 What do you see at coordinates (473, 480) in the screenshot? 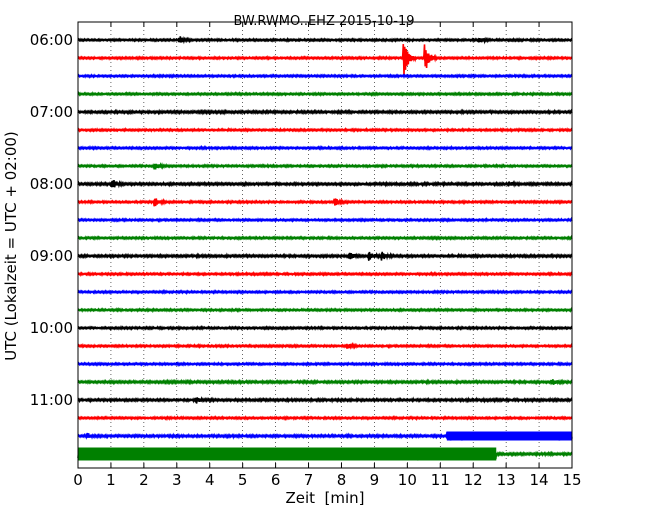
I see `x-tick-label: 12` at bounding box center [473, 480].